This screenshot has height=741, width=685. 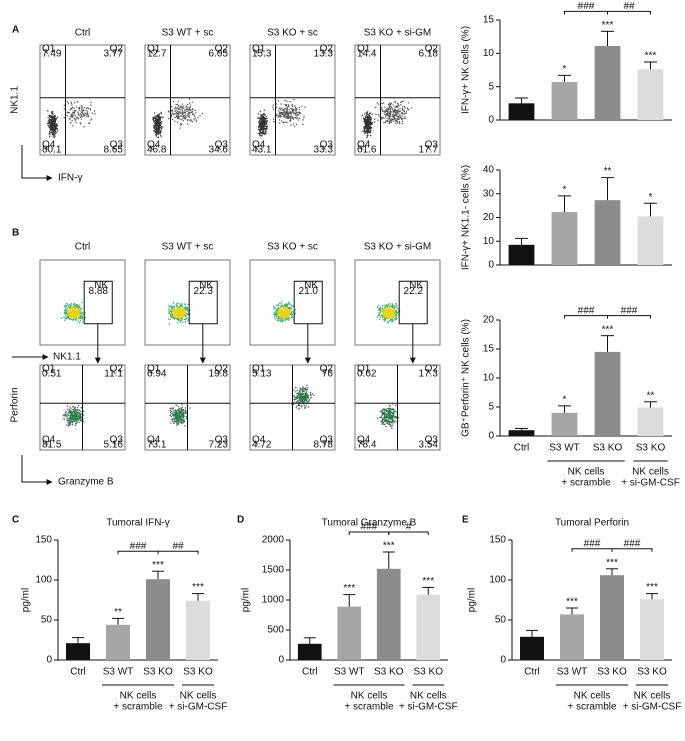 I want to click on x-tick-label: S3 KO, so click(x=389, y=672).